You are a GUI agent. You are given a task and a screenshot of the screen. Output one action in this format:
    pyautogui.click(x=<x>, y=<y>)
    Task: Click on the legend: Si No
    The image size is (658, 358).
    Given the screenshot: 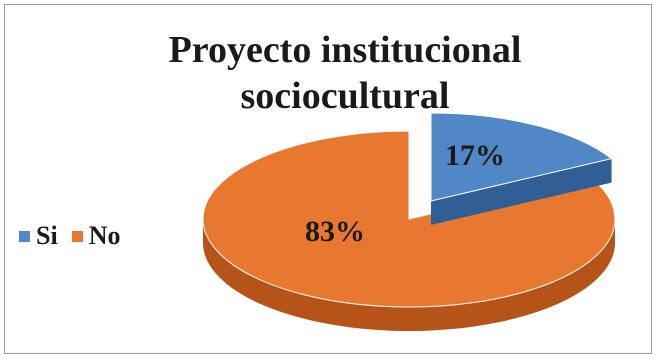 What is the action you would take?
    pyautogui.click(x=76, y=236)
    